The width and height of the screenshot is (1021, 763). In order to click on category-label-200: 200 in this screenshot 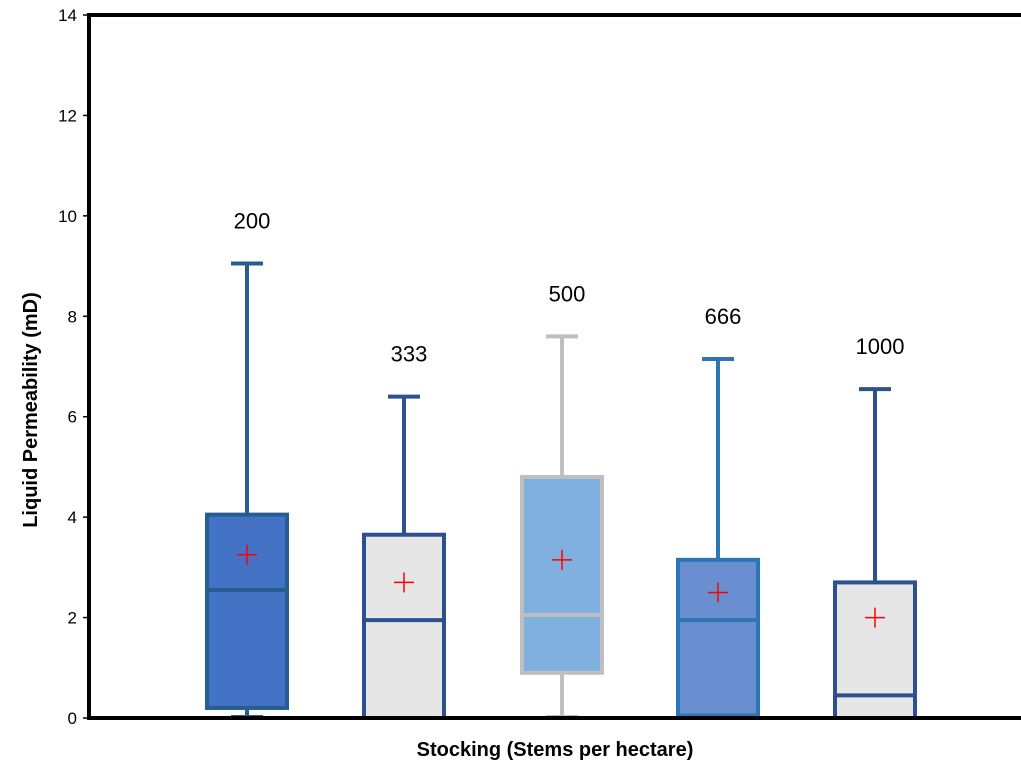, I will do `click(252, 221)`.